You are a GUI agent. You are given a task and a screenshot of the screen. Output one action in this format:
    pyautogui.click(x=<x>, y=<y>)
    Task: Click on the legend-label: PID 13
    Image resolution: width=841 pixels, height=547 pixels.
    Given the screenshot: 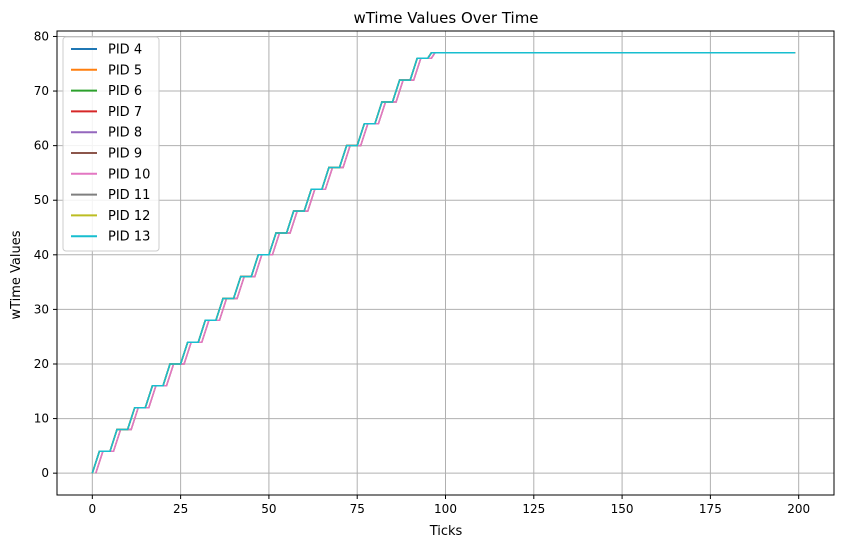 What is the action you would take?
    pyautogui.click(x=129, y=237)
    